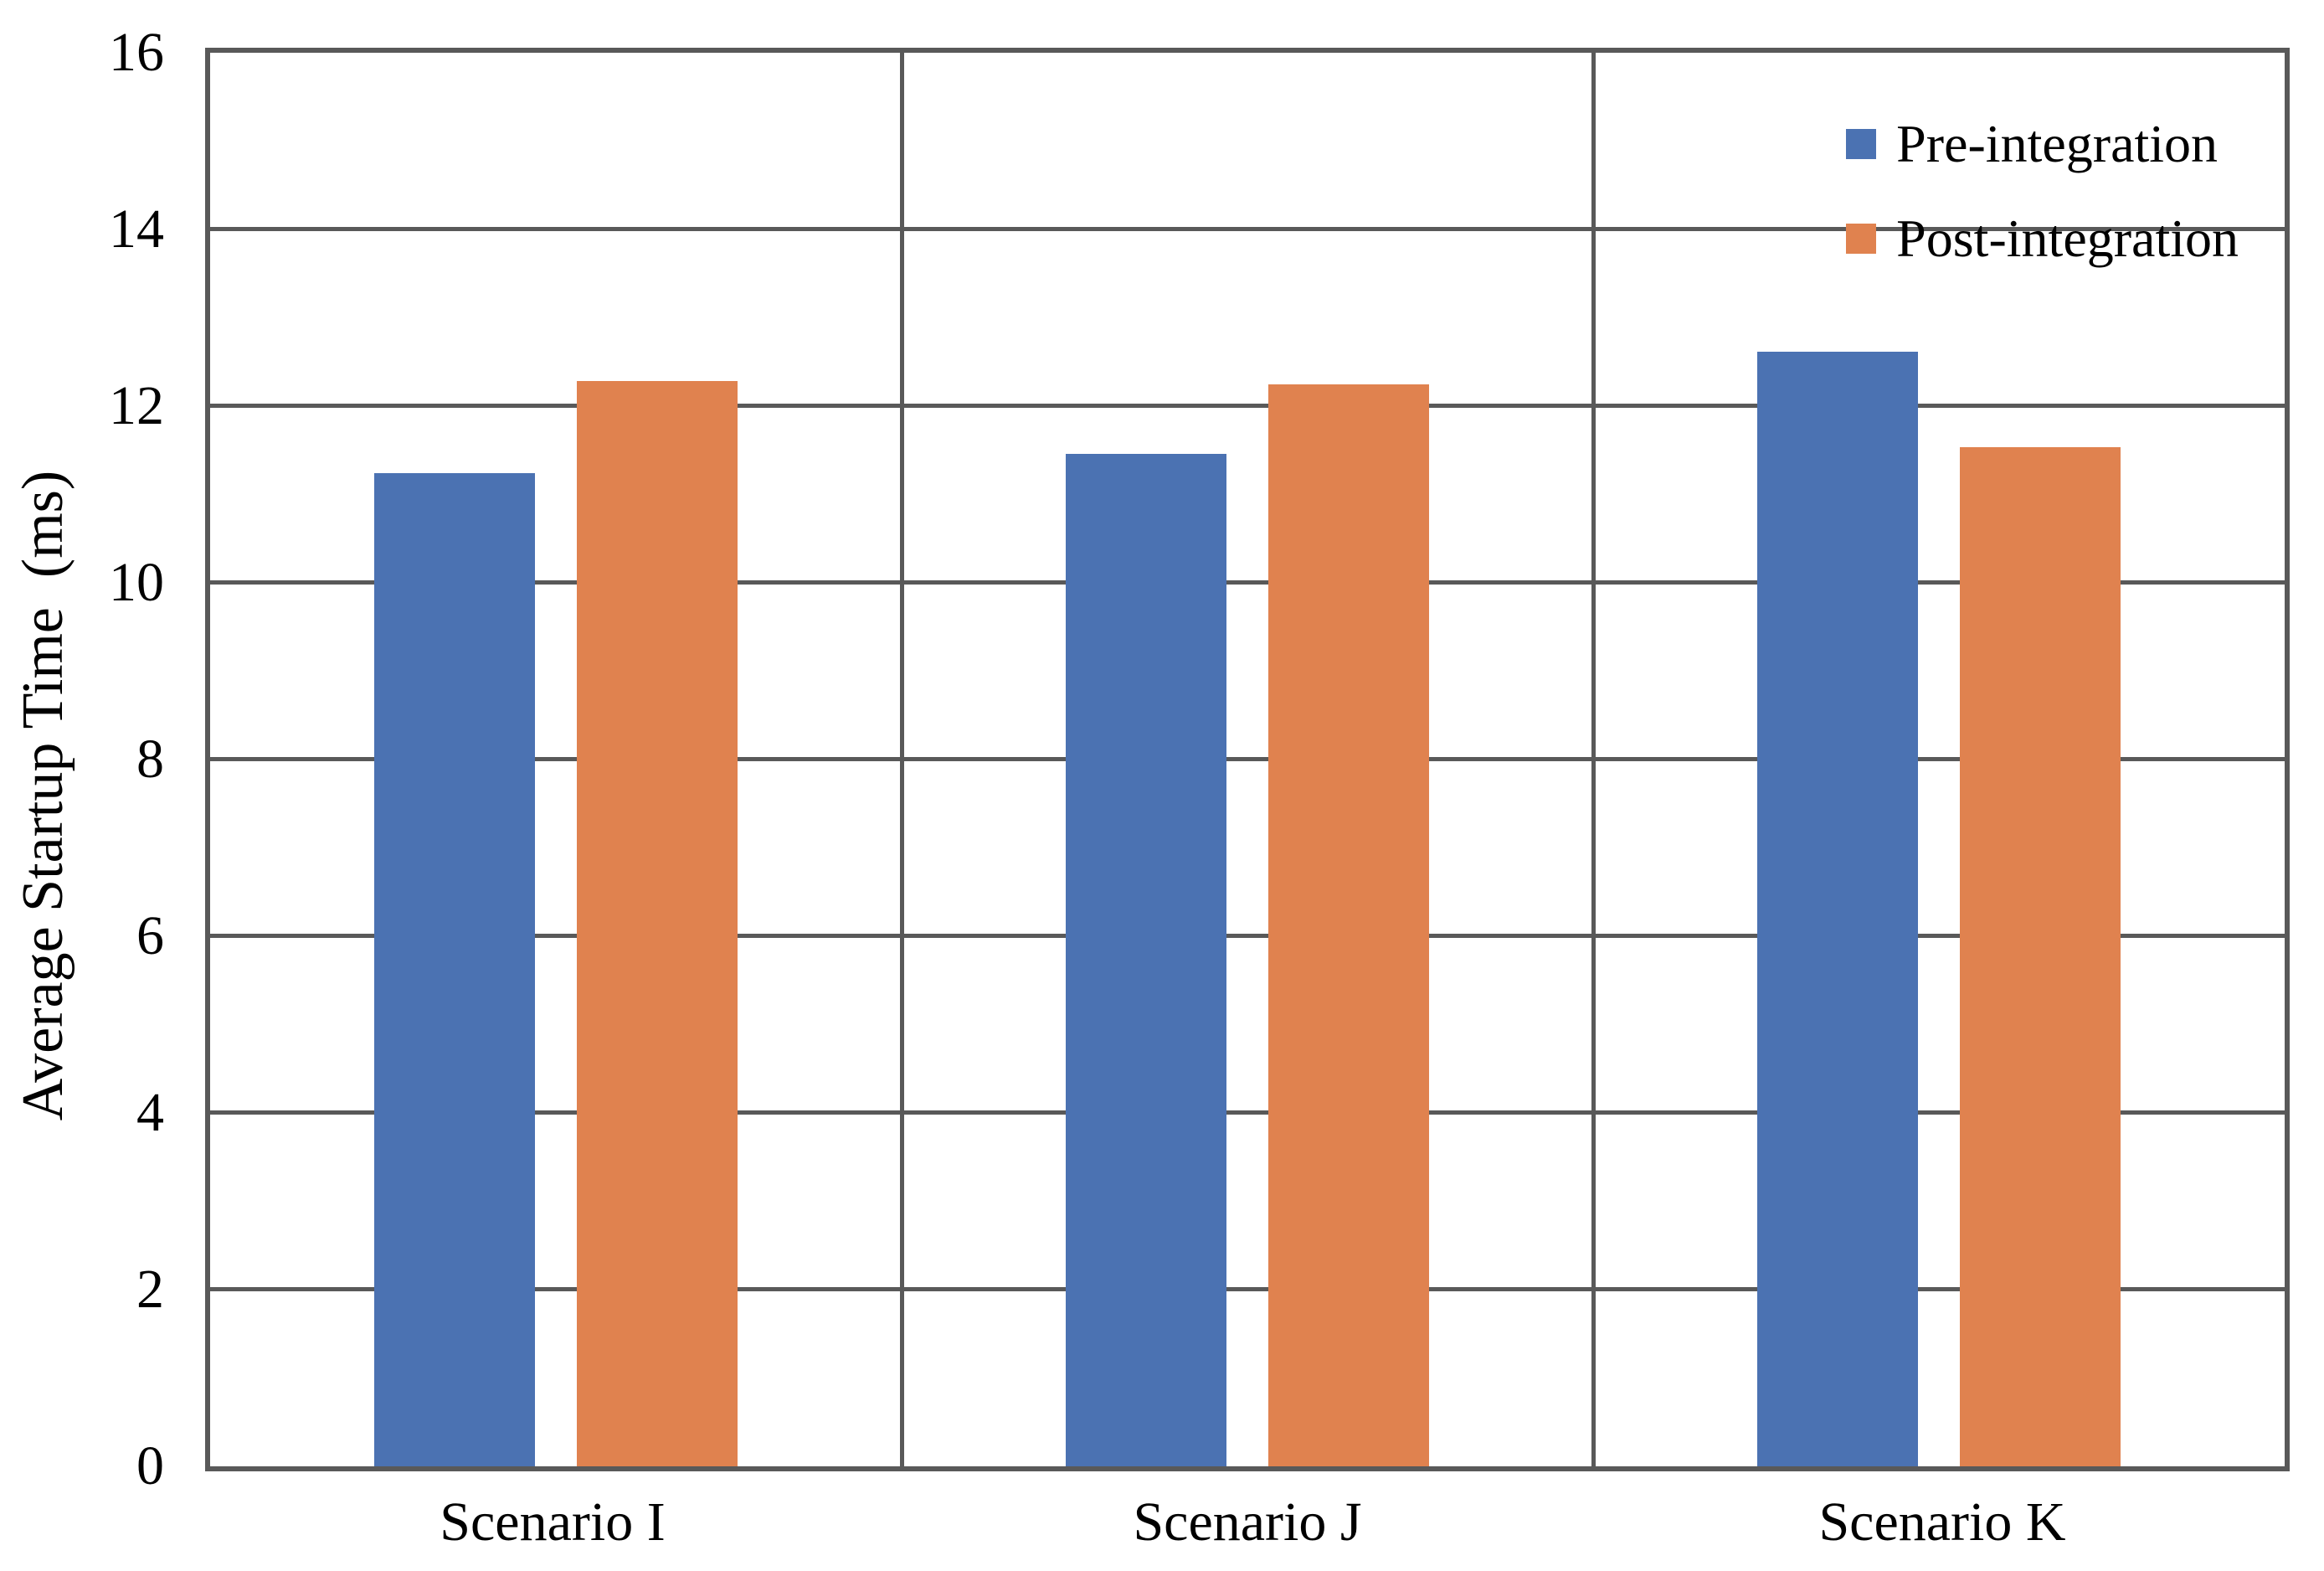 The image size is (2324, 1571). Describe the element at coordinates (1837, 908) in the screenshot. I see `bar-pre-integration-scenario-k` at that location.